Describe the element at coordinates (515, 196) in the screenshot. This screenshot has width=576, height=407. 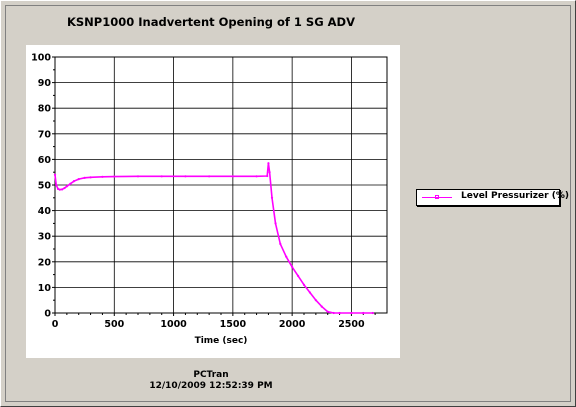
I see `legend-label: Level Pressurizer (%)` at that location.